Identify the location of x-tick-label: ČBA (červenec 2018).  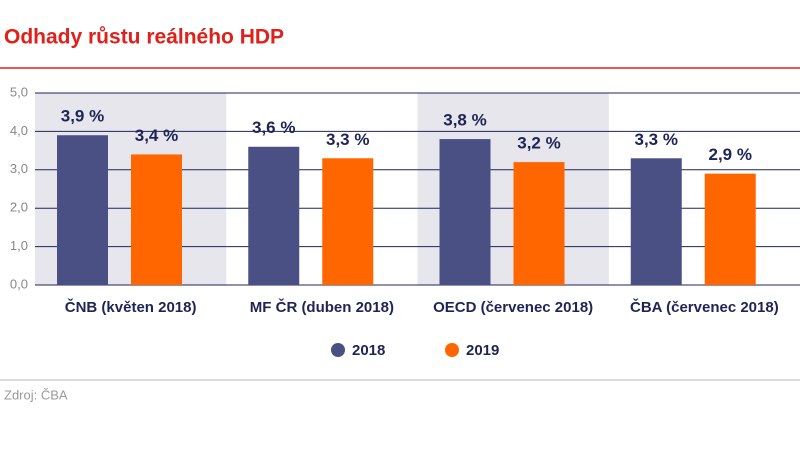
(704, 307).